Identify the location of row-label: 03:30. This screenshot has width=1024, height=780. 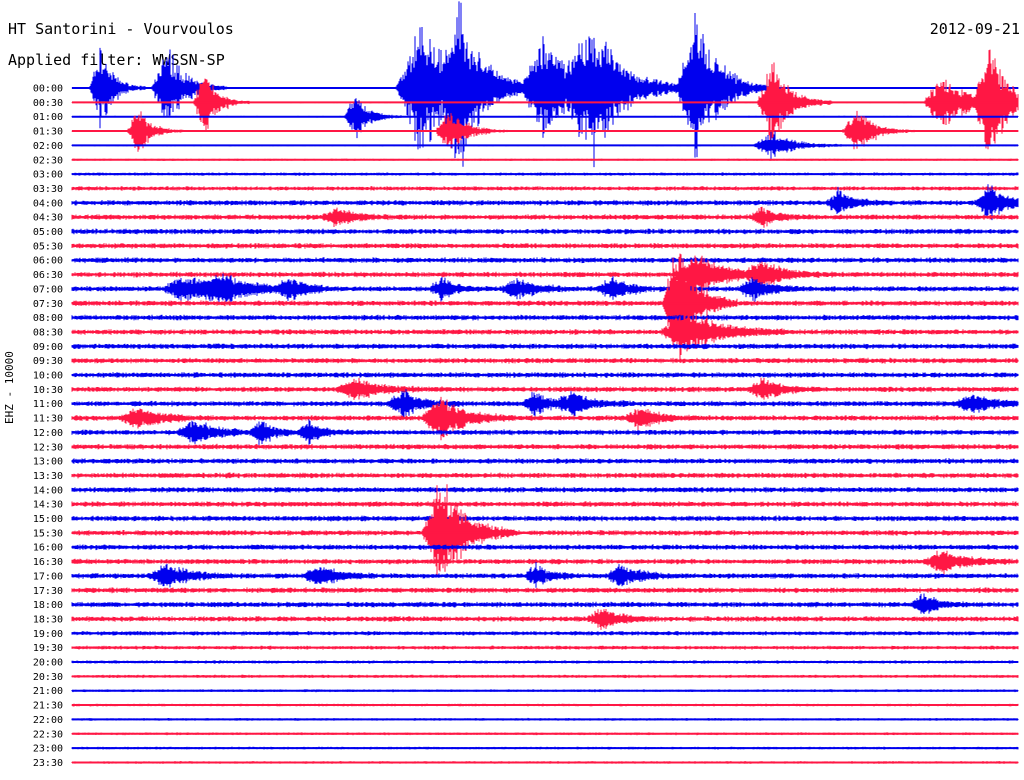
(48, 189).